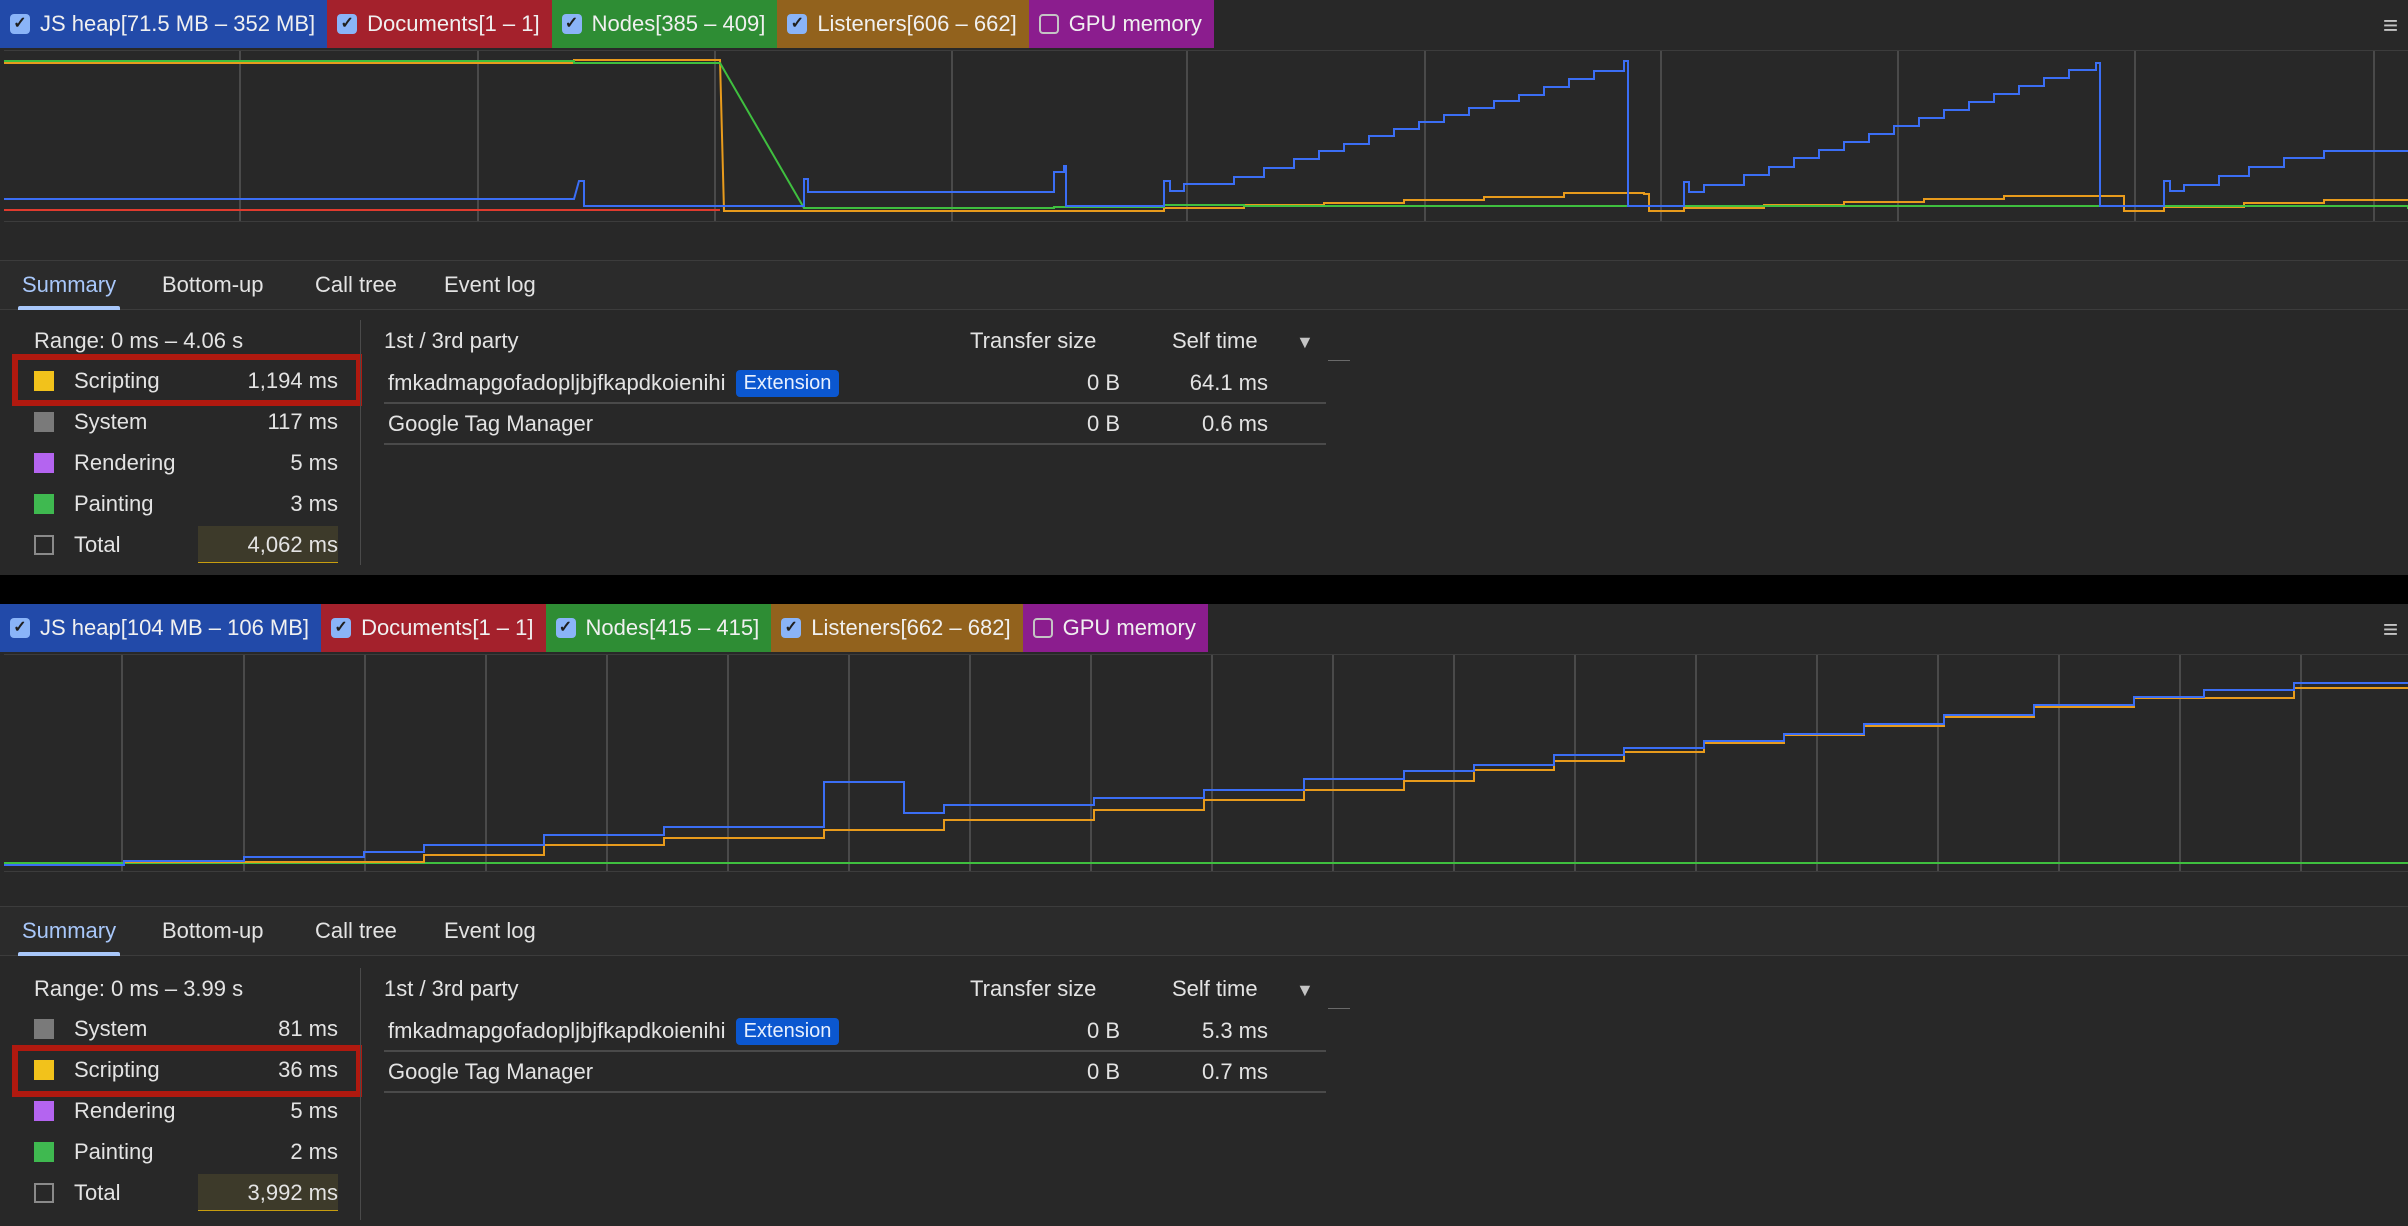 Image resolution: width=2408 pixels, height=1226 pixels. Describe the element at coordinates (557, 382) in the screenshot. I see `party-name: fmkadmapgofadopljbjfkapdkoienihi` at that location.